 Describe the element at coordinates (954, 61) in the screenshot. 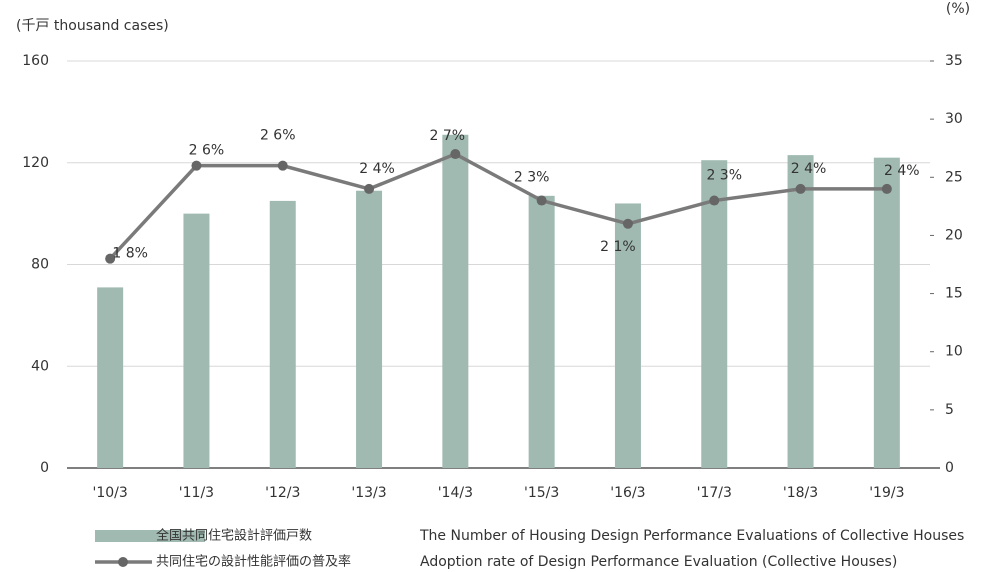

I see `y2-tick-label: 35` at that location.